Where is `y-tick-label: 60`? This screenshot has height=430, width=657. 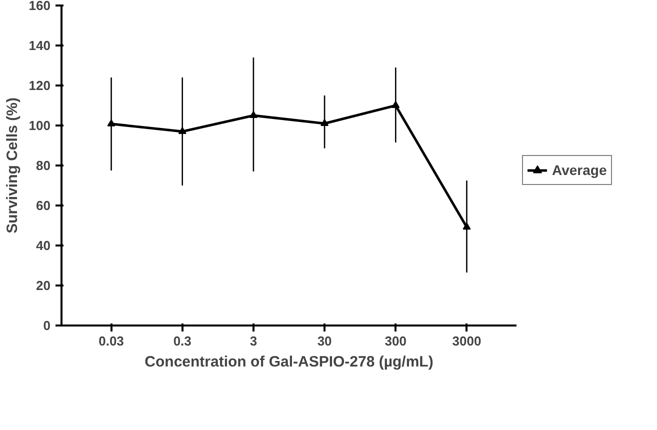 y-tick-label: 60 is located at coordinates (43, 205).